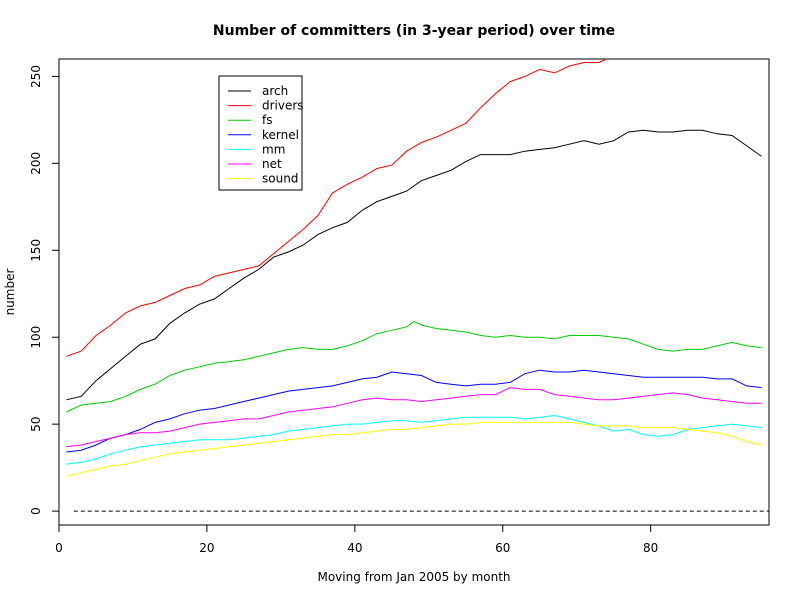  Describe the element at coordinates (10, 292) in the screenshot. I see `y-axis-label: number` at that location.